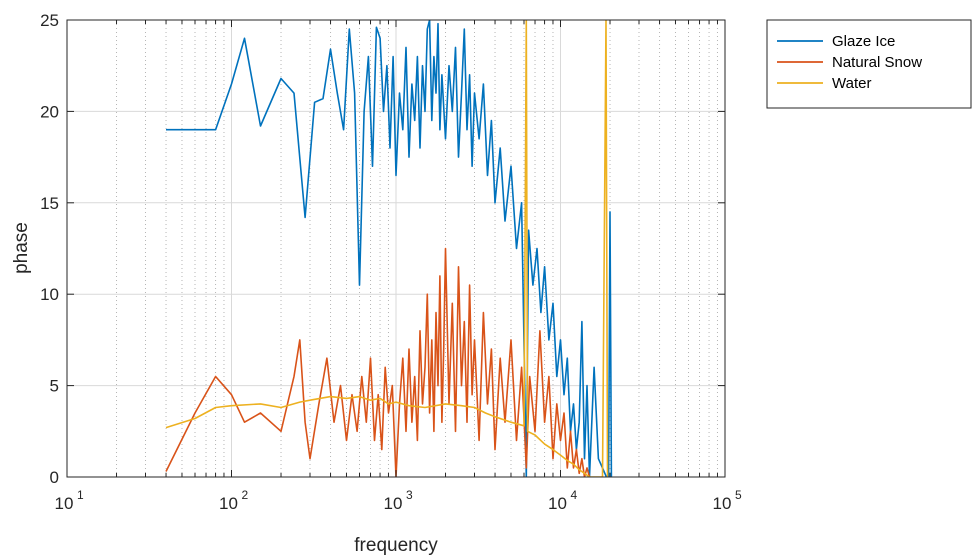 This screenshot has width=978, height=555. What do you see at coordinates (49, 111) in the screenshot?
I see `y-tick-label: 20` at bounding box center [49, 111].